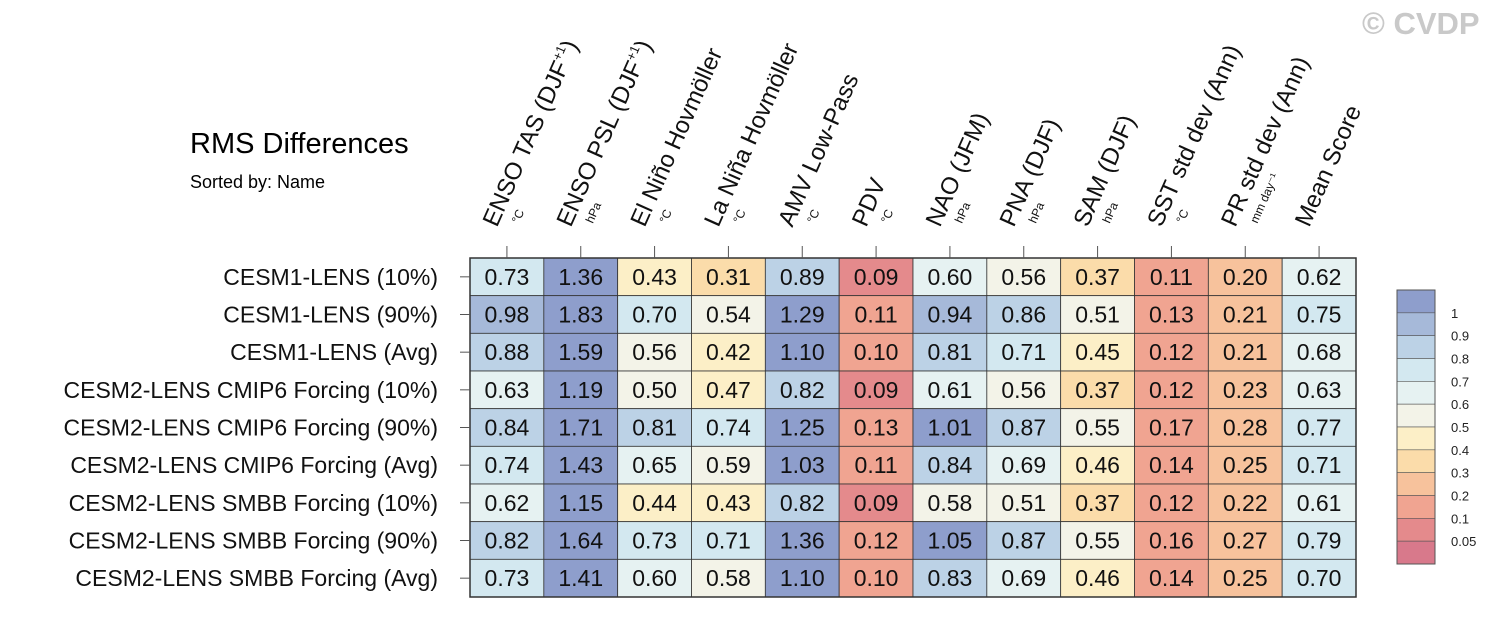 The image size is (1501, 617). Describe the element at coordinates (950, 503) in the screenshot. I see `cell-value-label: 0.58` at that location.